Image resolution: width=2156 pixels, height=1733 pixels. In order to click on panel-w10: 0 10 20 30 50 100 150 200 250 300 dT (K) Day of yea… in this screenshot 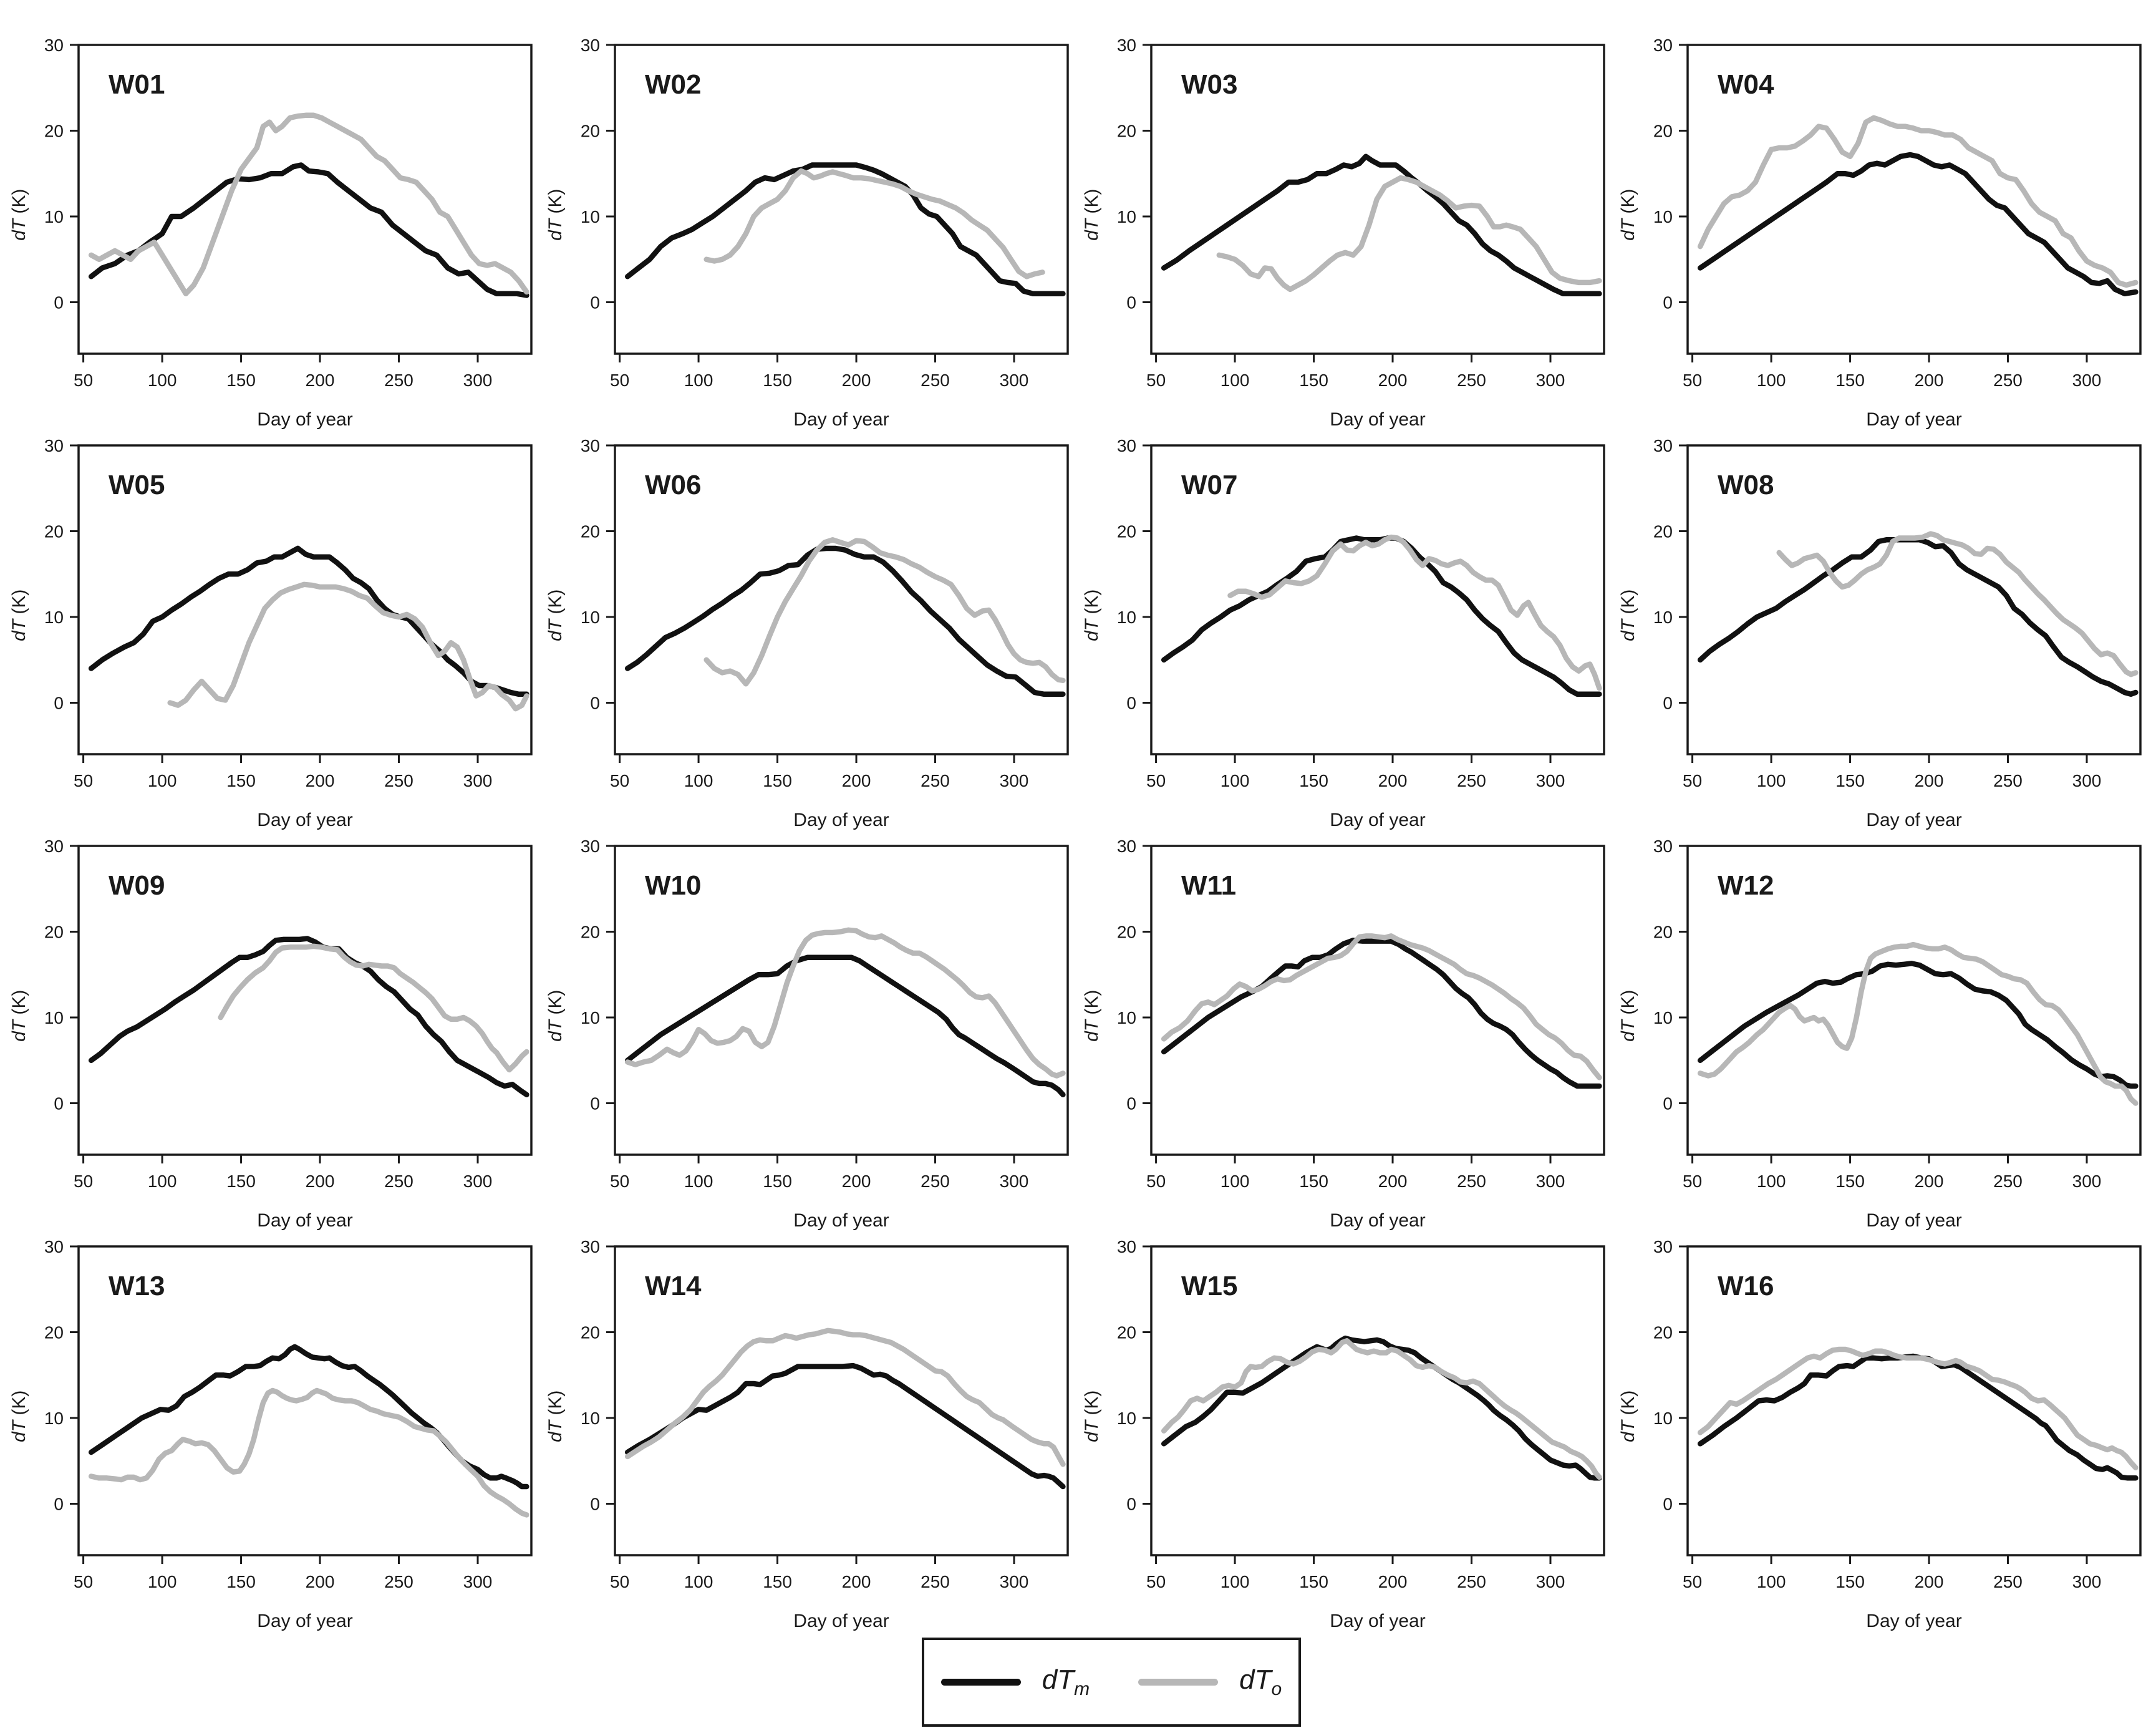, I will do `click(807, 1034)`.